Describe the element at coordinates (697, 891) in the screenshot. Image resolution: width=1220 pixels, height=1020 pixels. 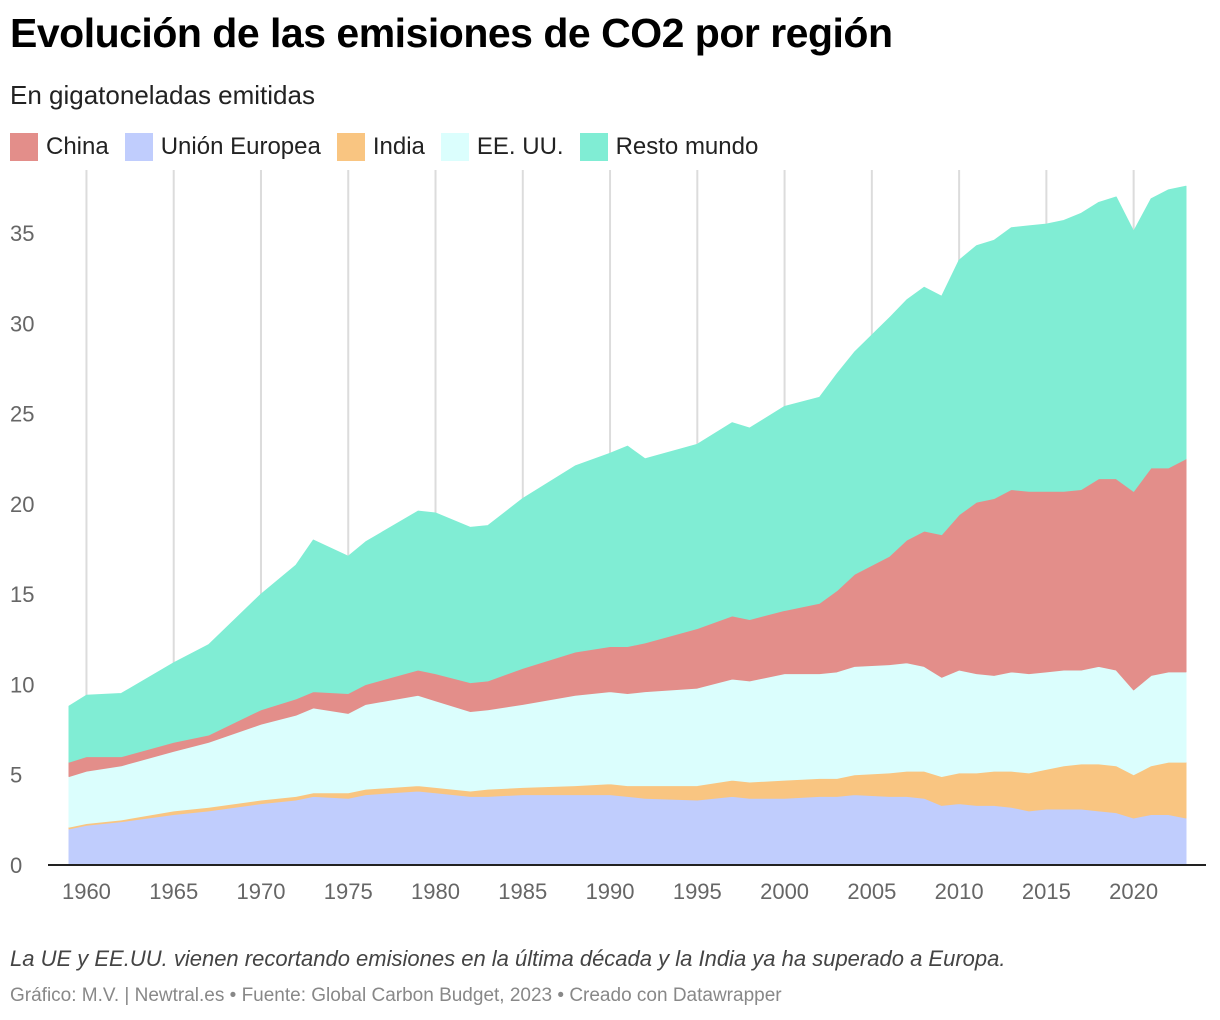
I see `x-tick-label-1995: 1995` at that location.